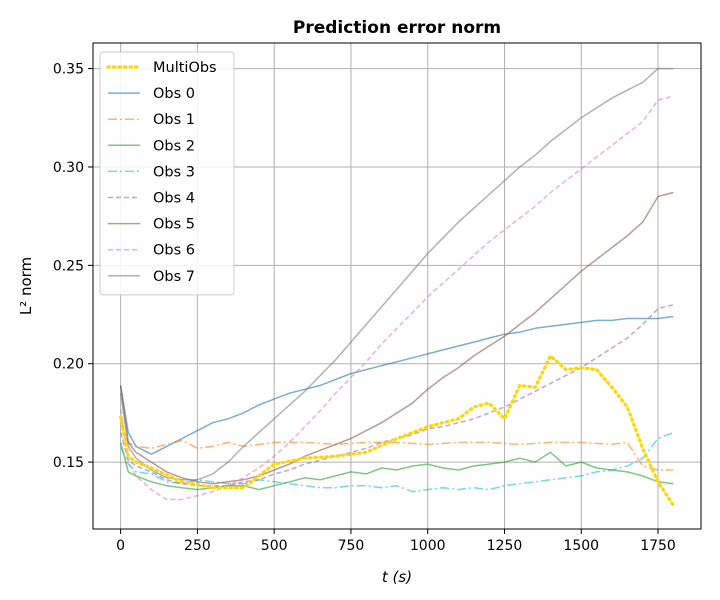 The height and width of the screenshot is (600, 720). I want to click on chart-title: Prediction error norm, so click(397, 28).